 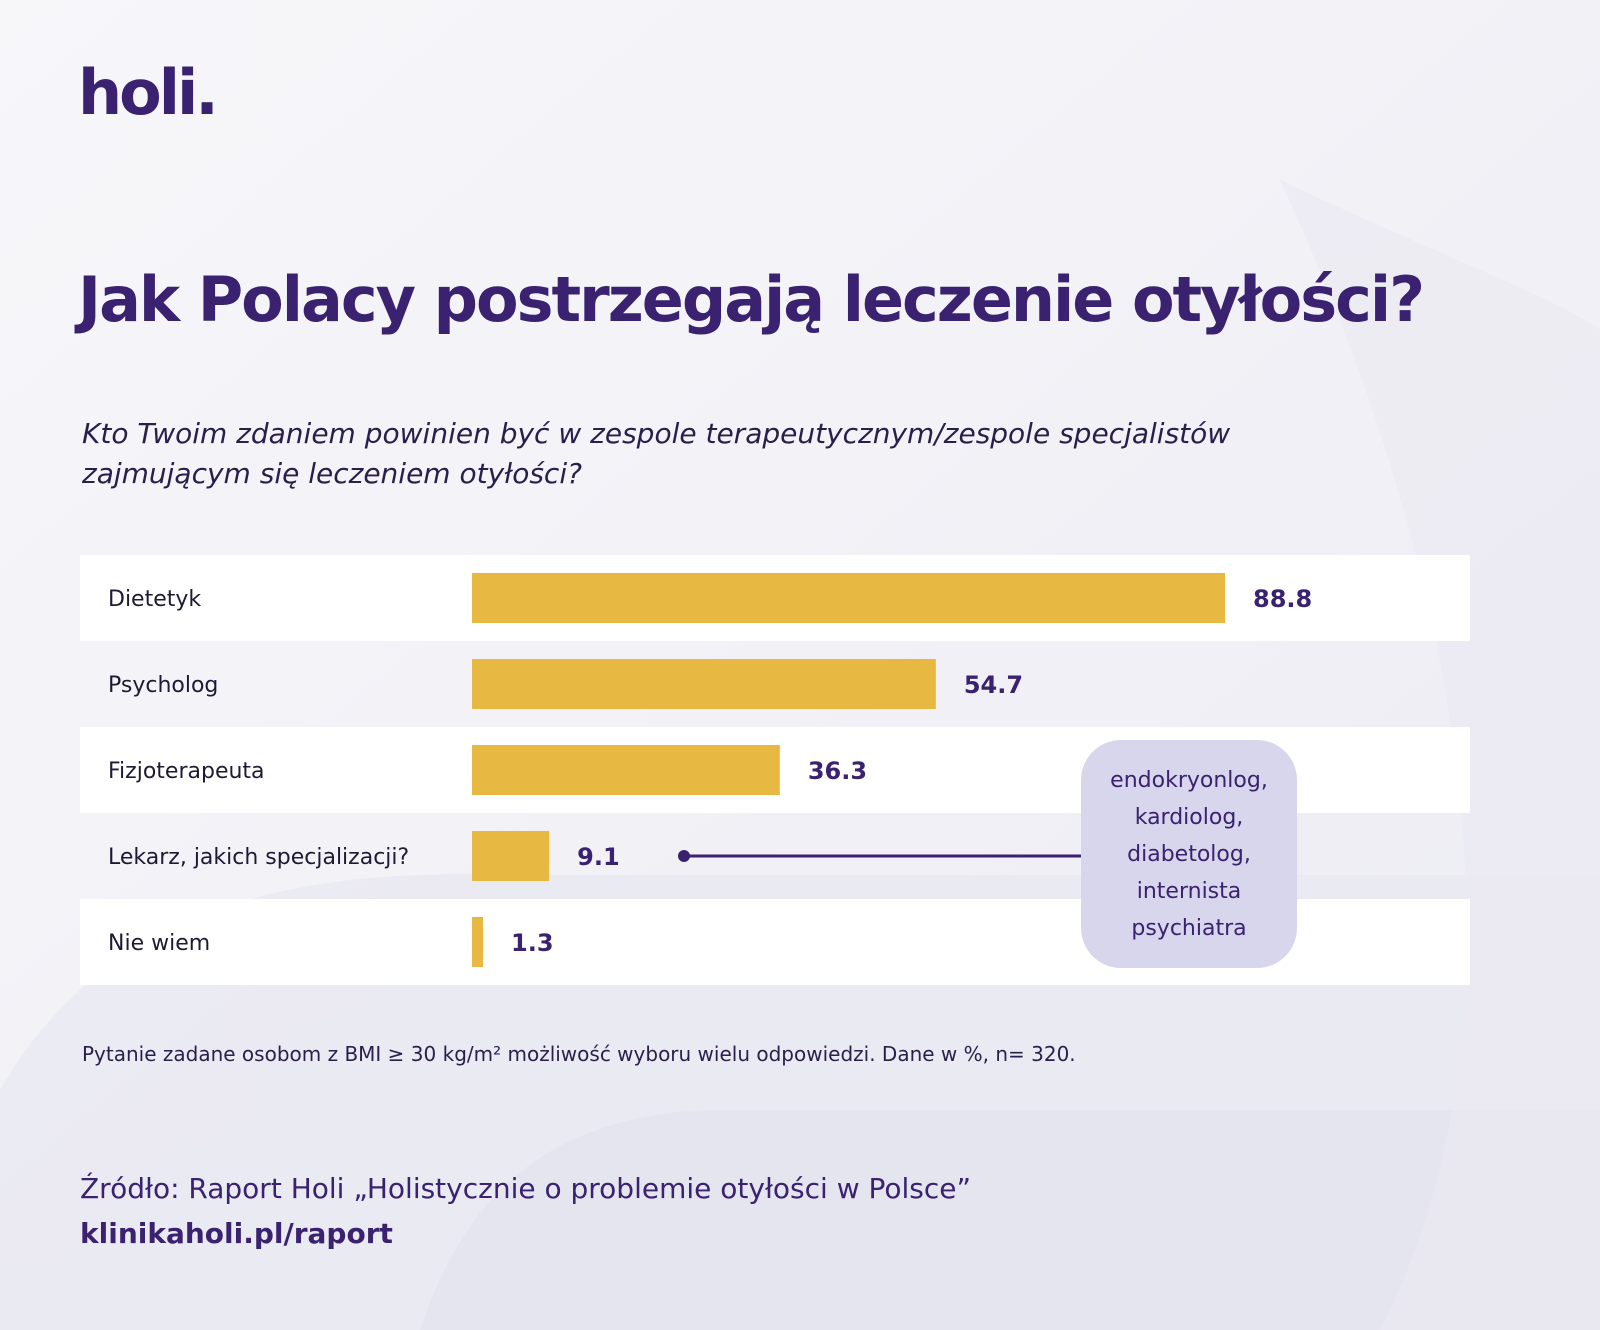 I want to click on annotation-connector-dot, so click(x=684, y=856).